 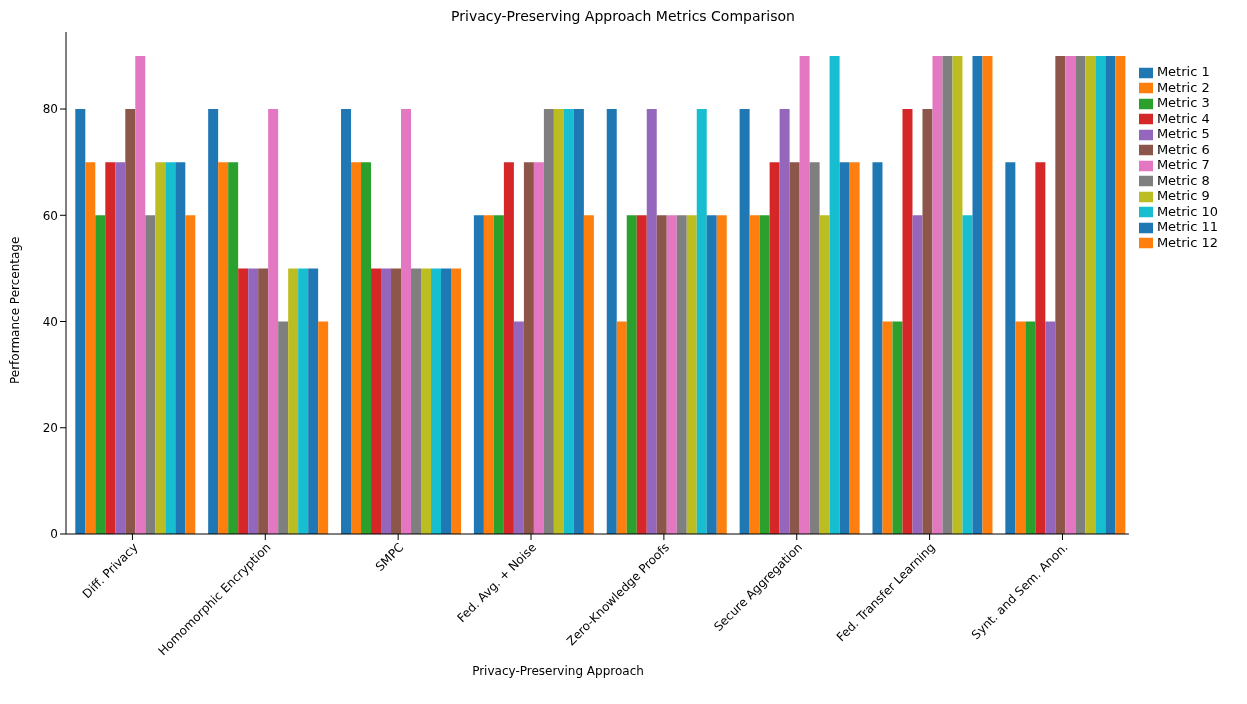 I want to click on x-axis-title: Privacy-Preserving Approach, so click(x=558, y=671).